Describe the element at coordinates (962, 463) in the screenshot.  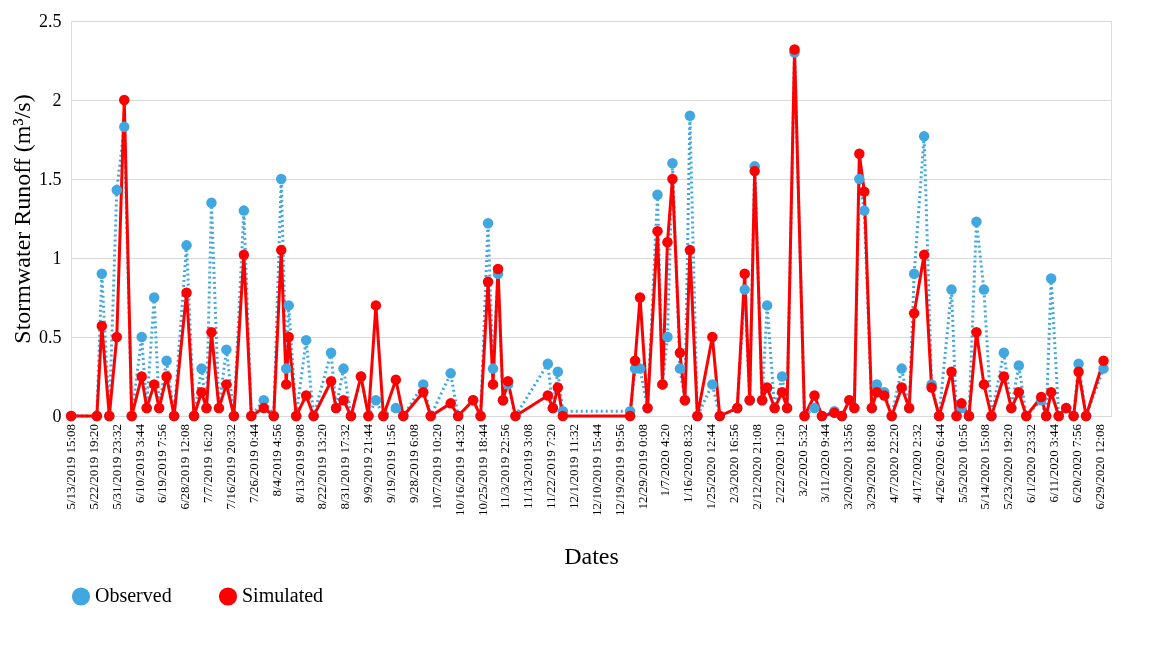
I see `x-tick-label: 5/5/2020 10:56` at that location.